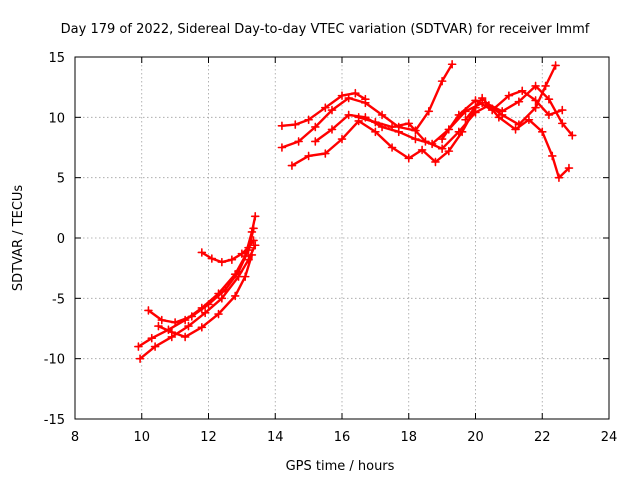  What do you see at coordinates (56, 58) in the screenshot?
I see `y-tick-label: 15` at bounding box center [56, 58].